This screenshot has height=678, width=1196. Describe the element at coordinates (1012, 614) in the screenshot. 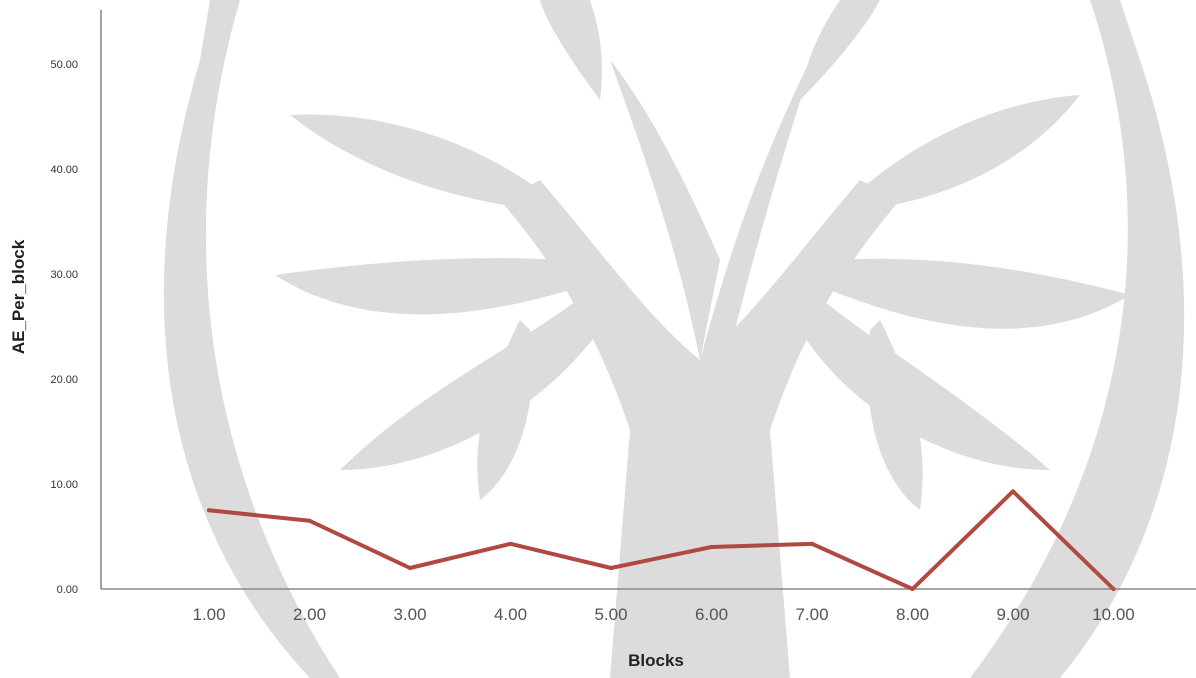

I see `x-tick-label: 9.00` at that location.